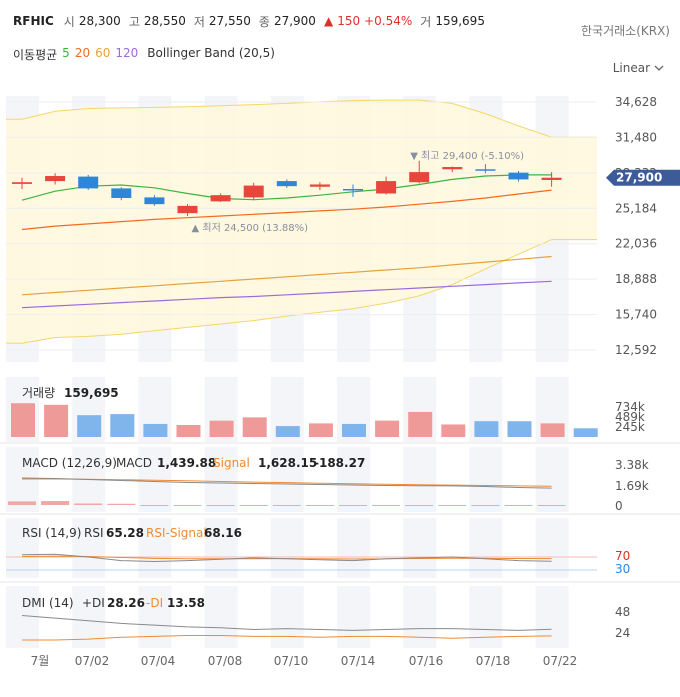 This screenshot has width=680, height=697. I want to click on last-price-label: 27,900, so click(639, 178).